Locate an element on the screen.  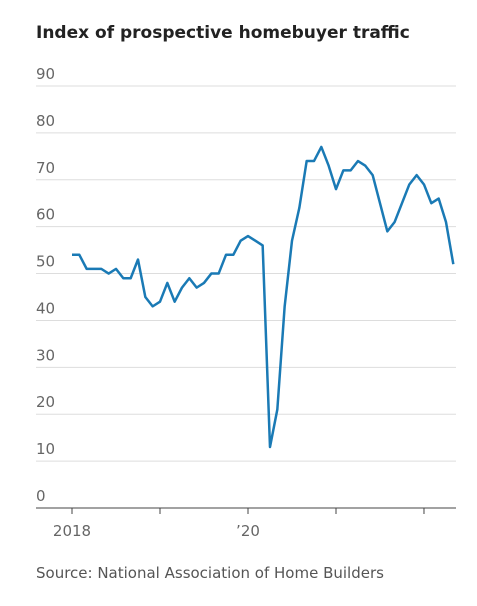
y-tick-label: 90 is located at coordinates (45, 74).